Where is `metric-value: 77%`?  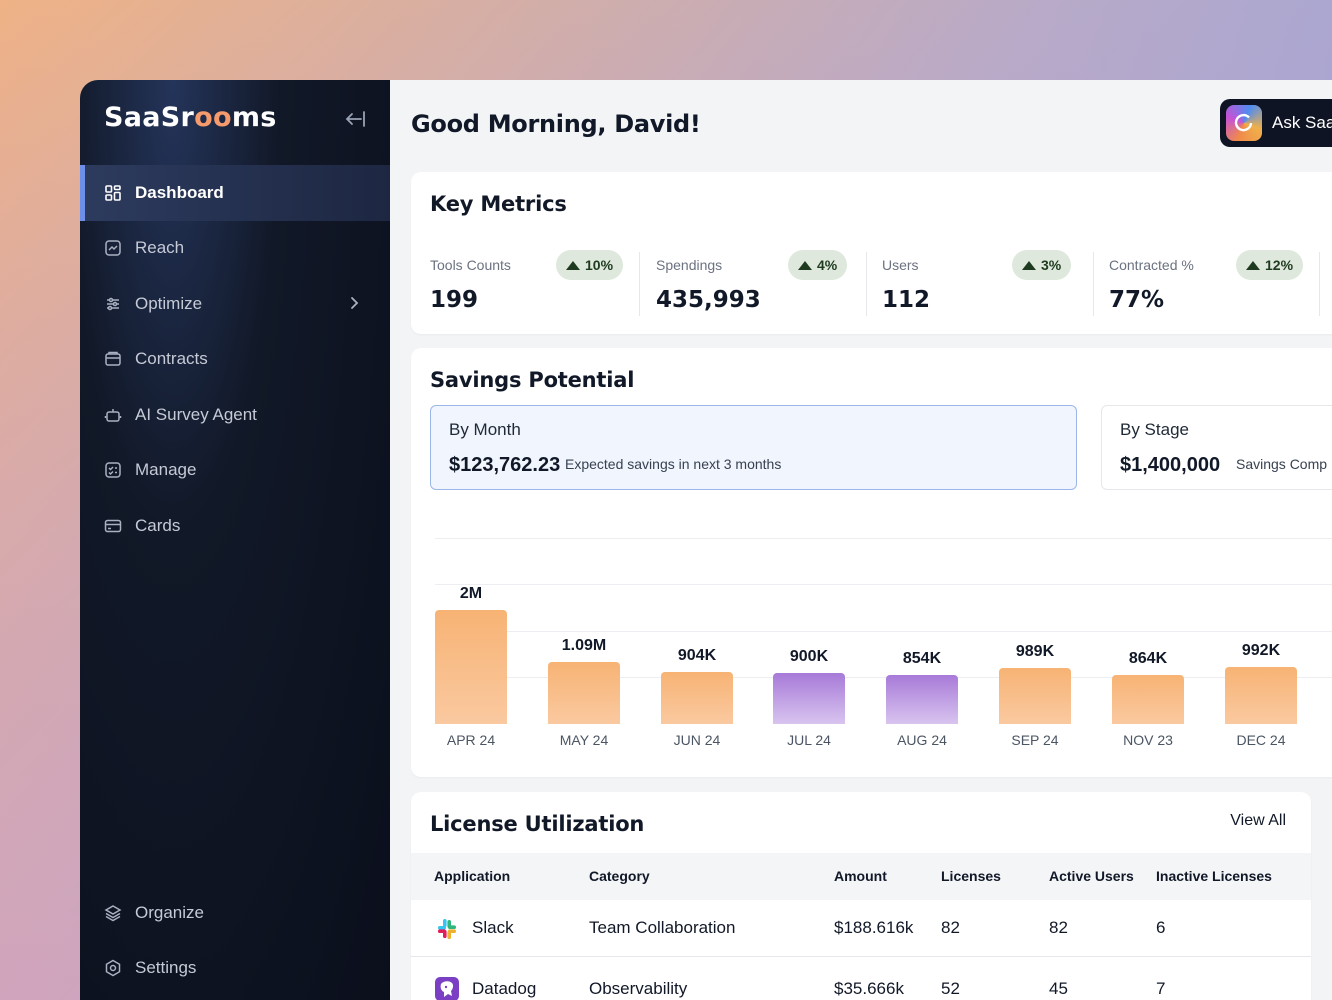
metric-value: 77% is located at coordinates (1137, 300).